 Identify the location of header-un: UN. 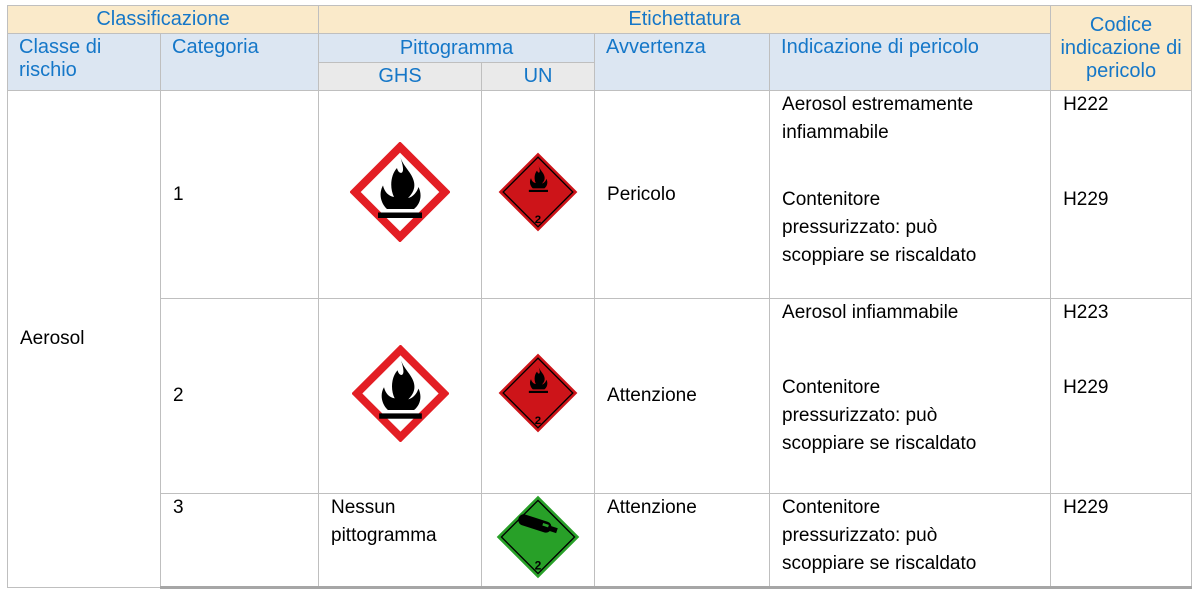
(538, 76).